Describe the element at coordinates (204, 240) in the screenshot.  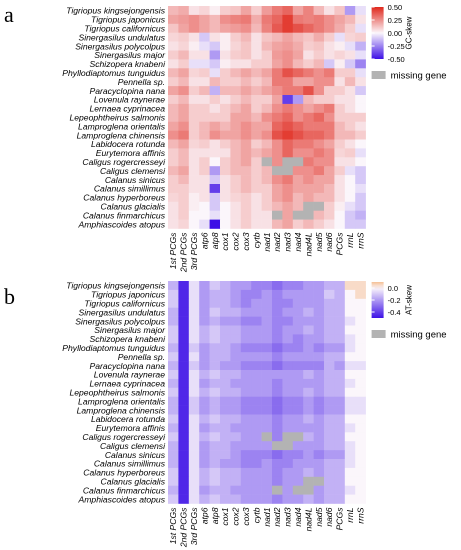
I see `column-label: atp6` at that location.